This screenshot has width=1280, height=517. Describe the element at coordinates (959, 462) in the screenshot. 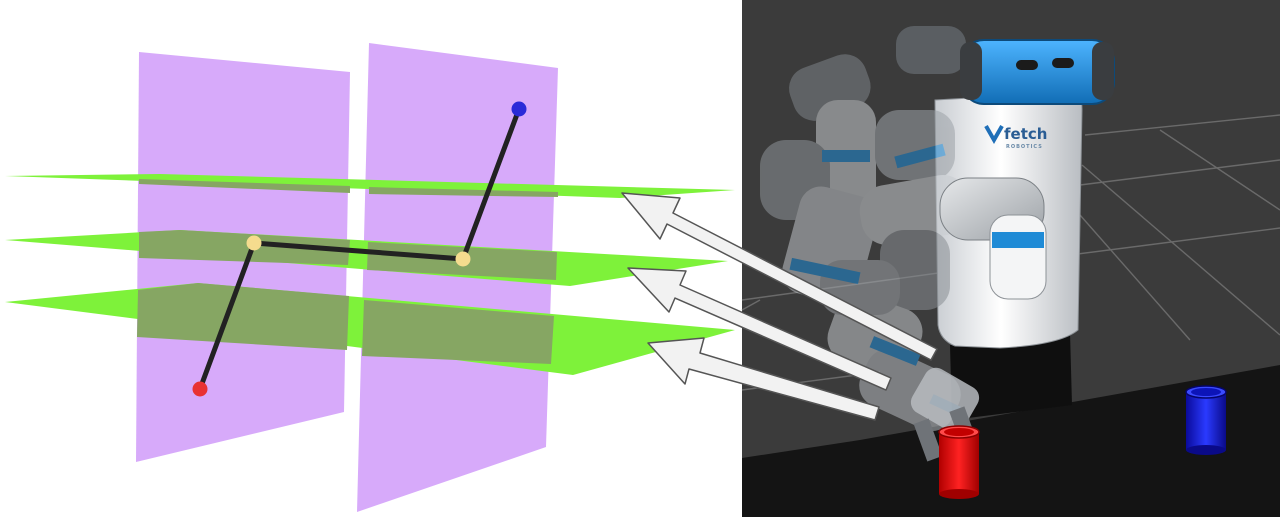

I see `red-cup` at that location.